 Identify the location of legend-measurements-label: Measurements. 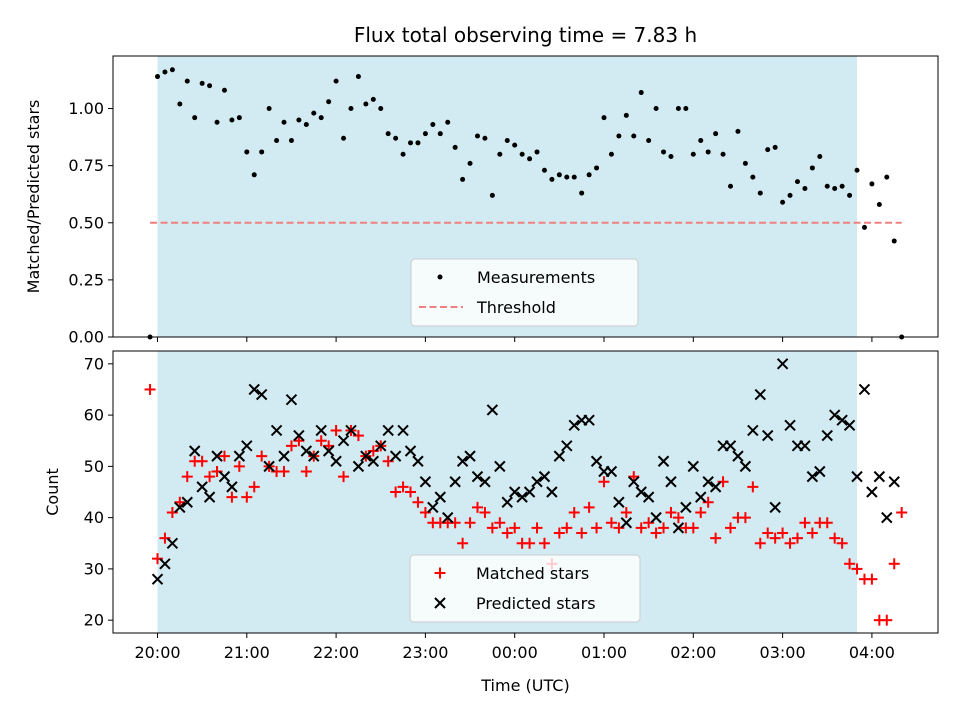
(536, 277).